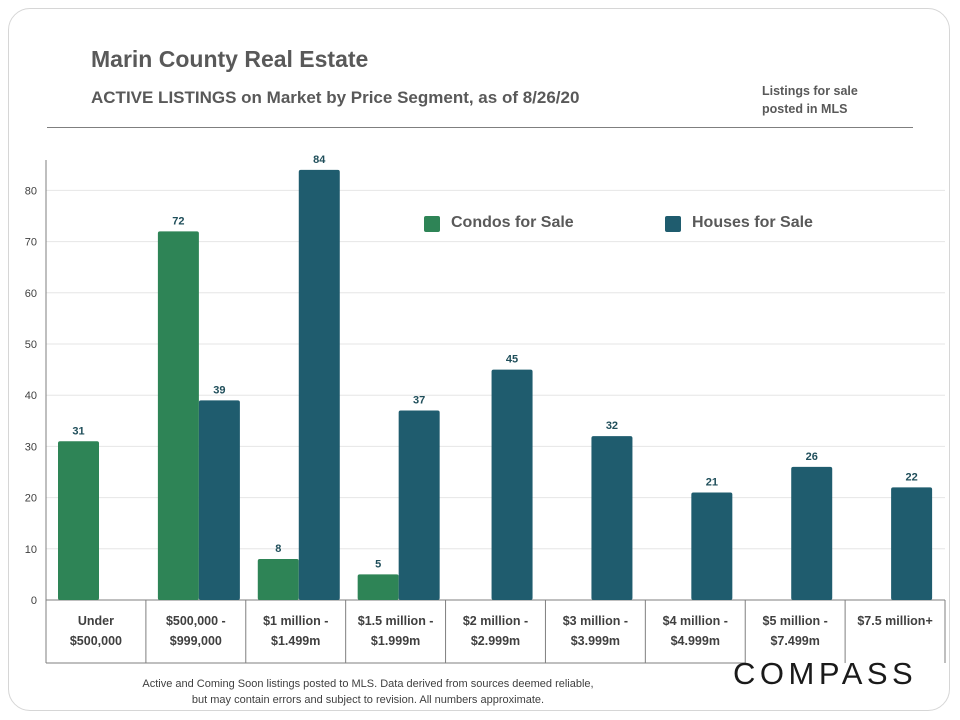  What do you see at coordinates (419, 401) in the screenshot?
I see `data-label: 37` at bounding box center [419, 401].